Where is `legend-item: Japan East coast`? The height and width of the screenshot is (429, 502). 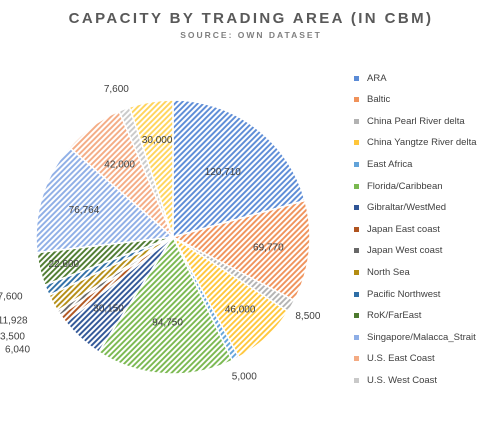 legend-item: Japan East coast is located at coordinates (397, 229).